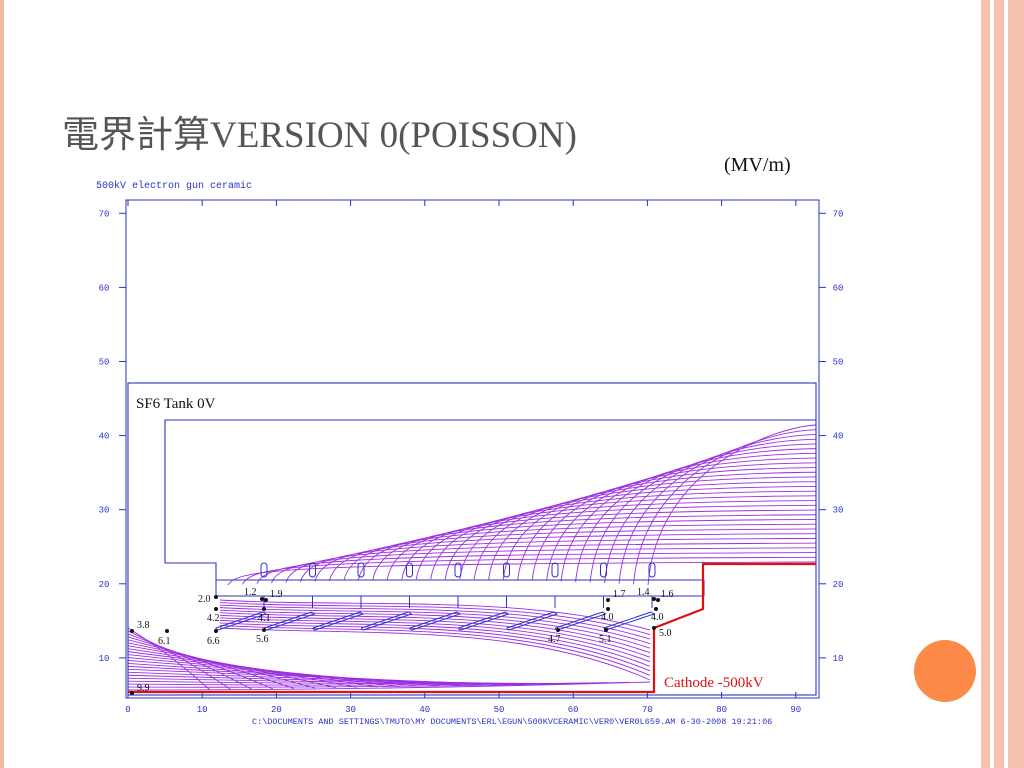  I want to click on field-value-label: 1.9, so click(276, 594).